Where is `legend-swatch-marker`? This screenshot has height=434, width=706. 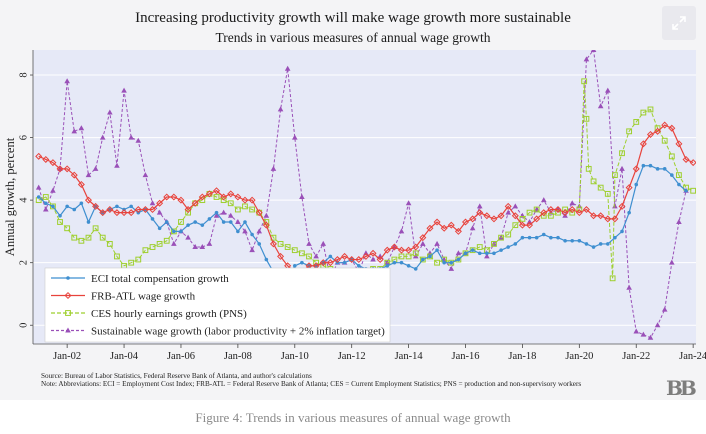
legend-swatch-marker is located at coordinates (68, 295).